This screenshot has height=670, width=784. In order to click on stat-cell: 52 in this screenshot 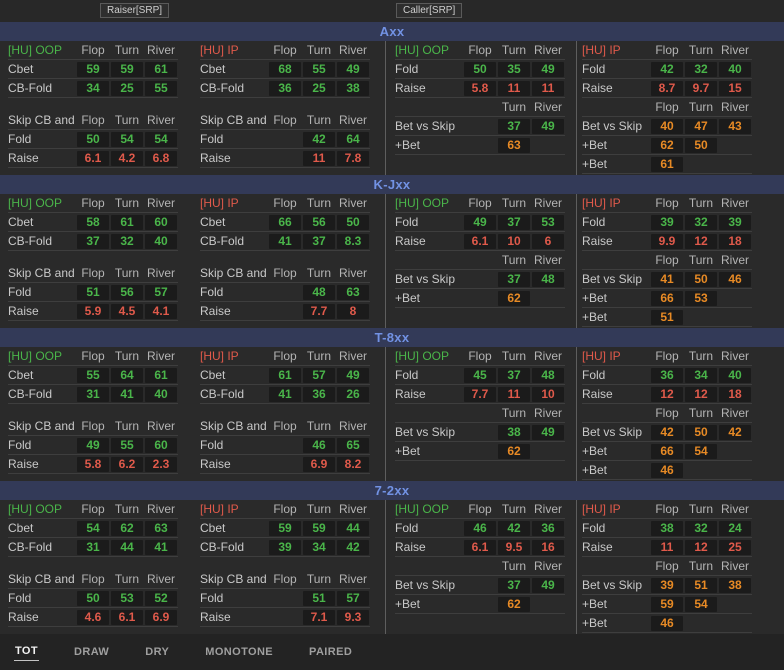, I will do `click(161, 598)`.